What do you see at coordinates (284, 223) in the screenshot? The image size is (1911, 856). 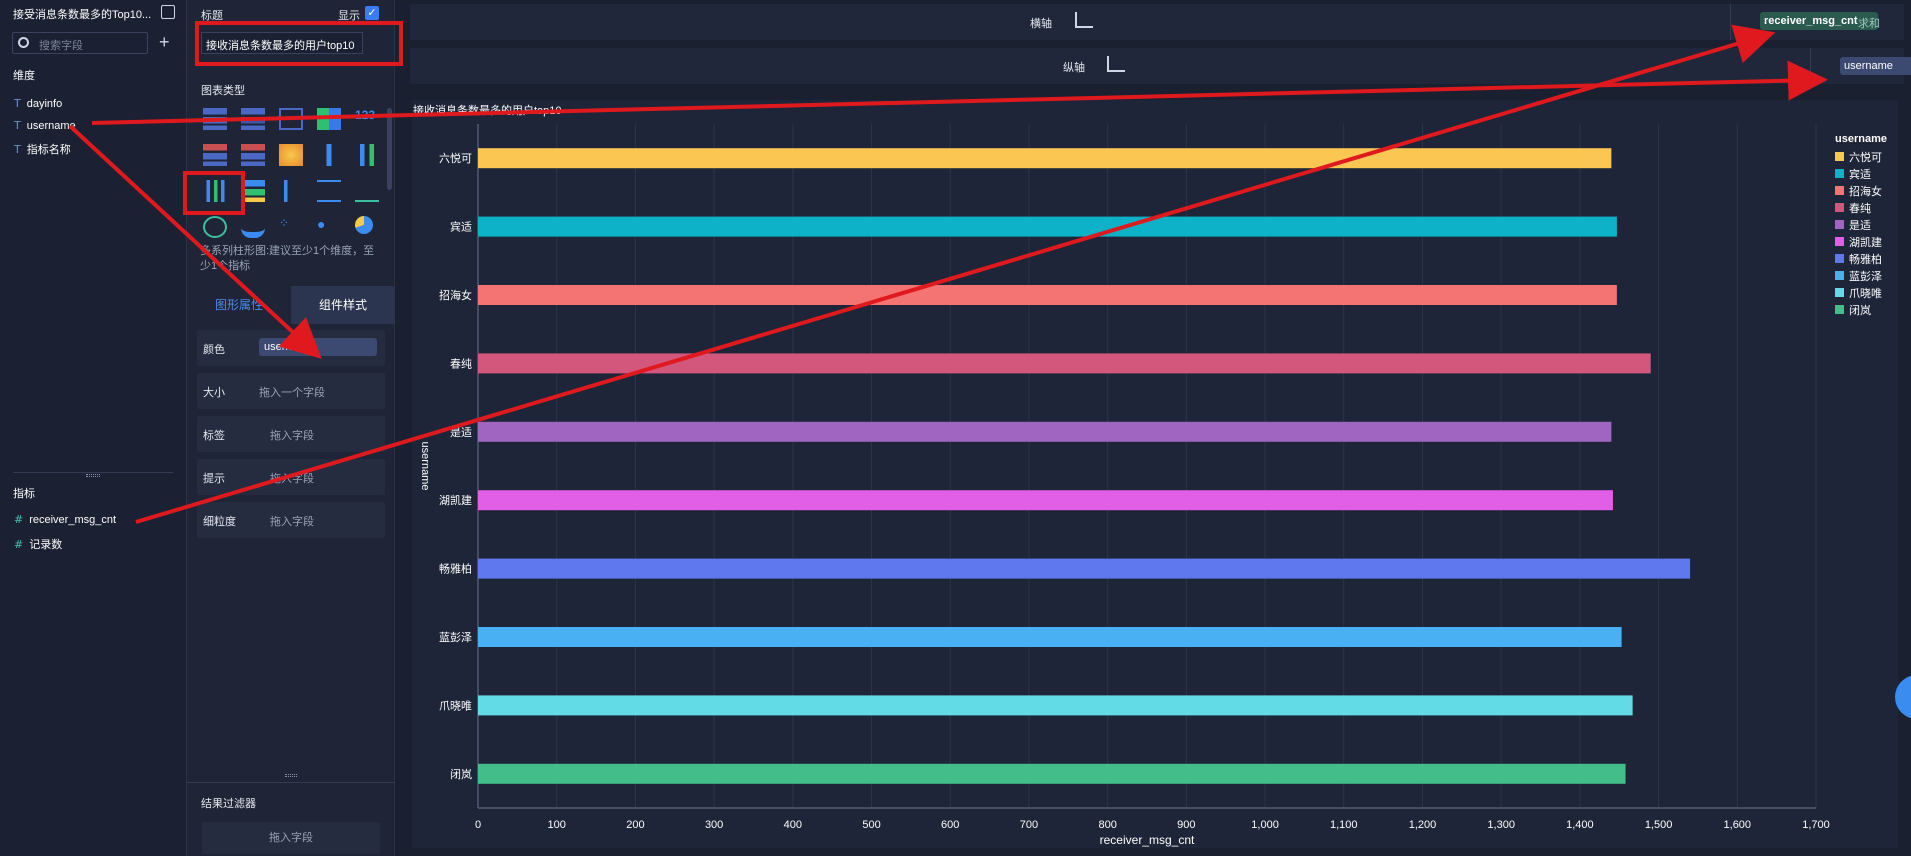 I see `scatter-icon: ⁘` at bounding box center [284, 223].